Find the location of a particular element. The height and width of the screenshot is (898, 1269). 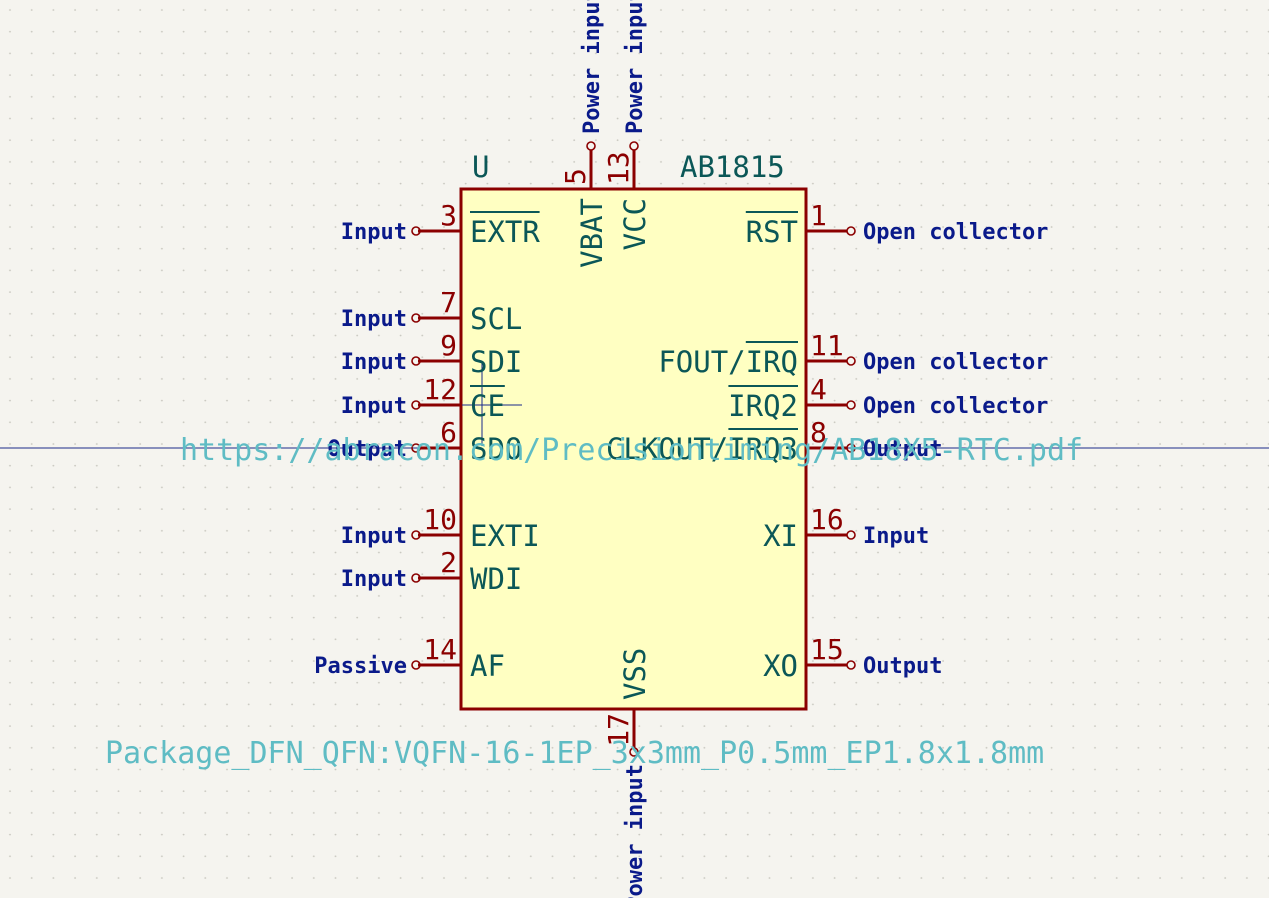

pin-sdo-type: Output is located at coordinates (367, 449).